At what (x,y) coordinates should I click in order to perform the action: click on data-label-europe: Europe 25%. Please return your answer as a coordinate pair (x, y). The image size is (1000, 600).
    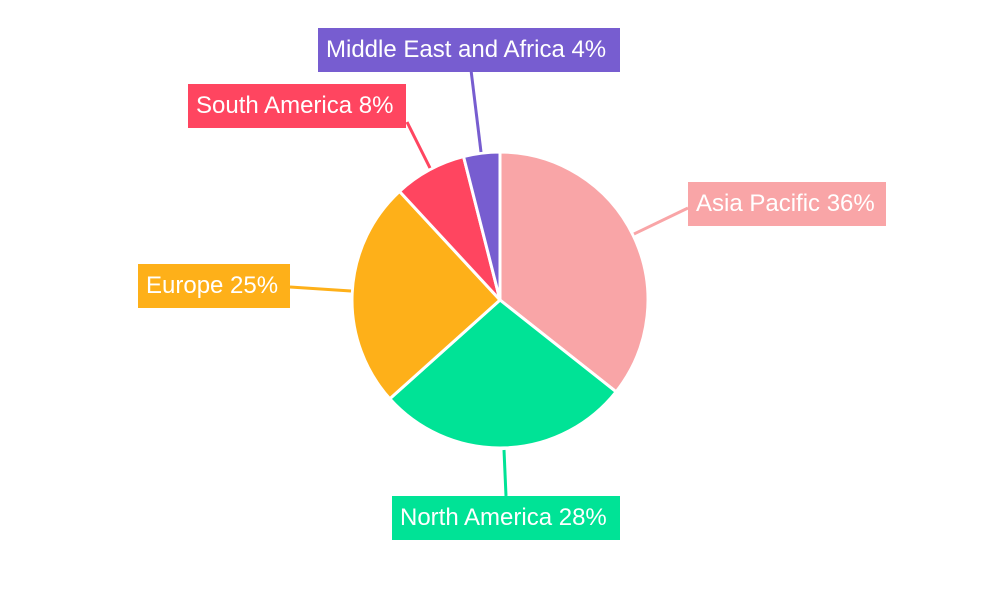
    Looking at the image, I should click on (214, 286).